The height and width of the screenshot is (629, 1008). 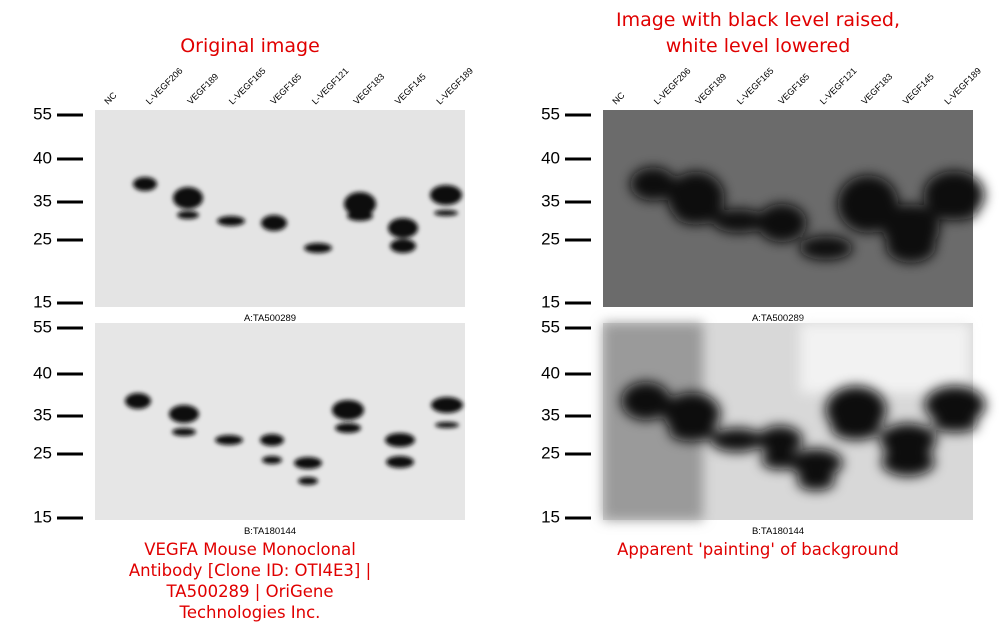 I want to click on panel-title: Original image, so click(x=250, y=46).